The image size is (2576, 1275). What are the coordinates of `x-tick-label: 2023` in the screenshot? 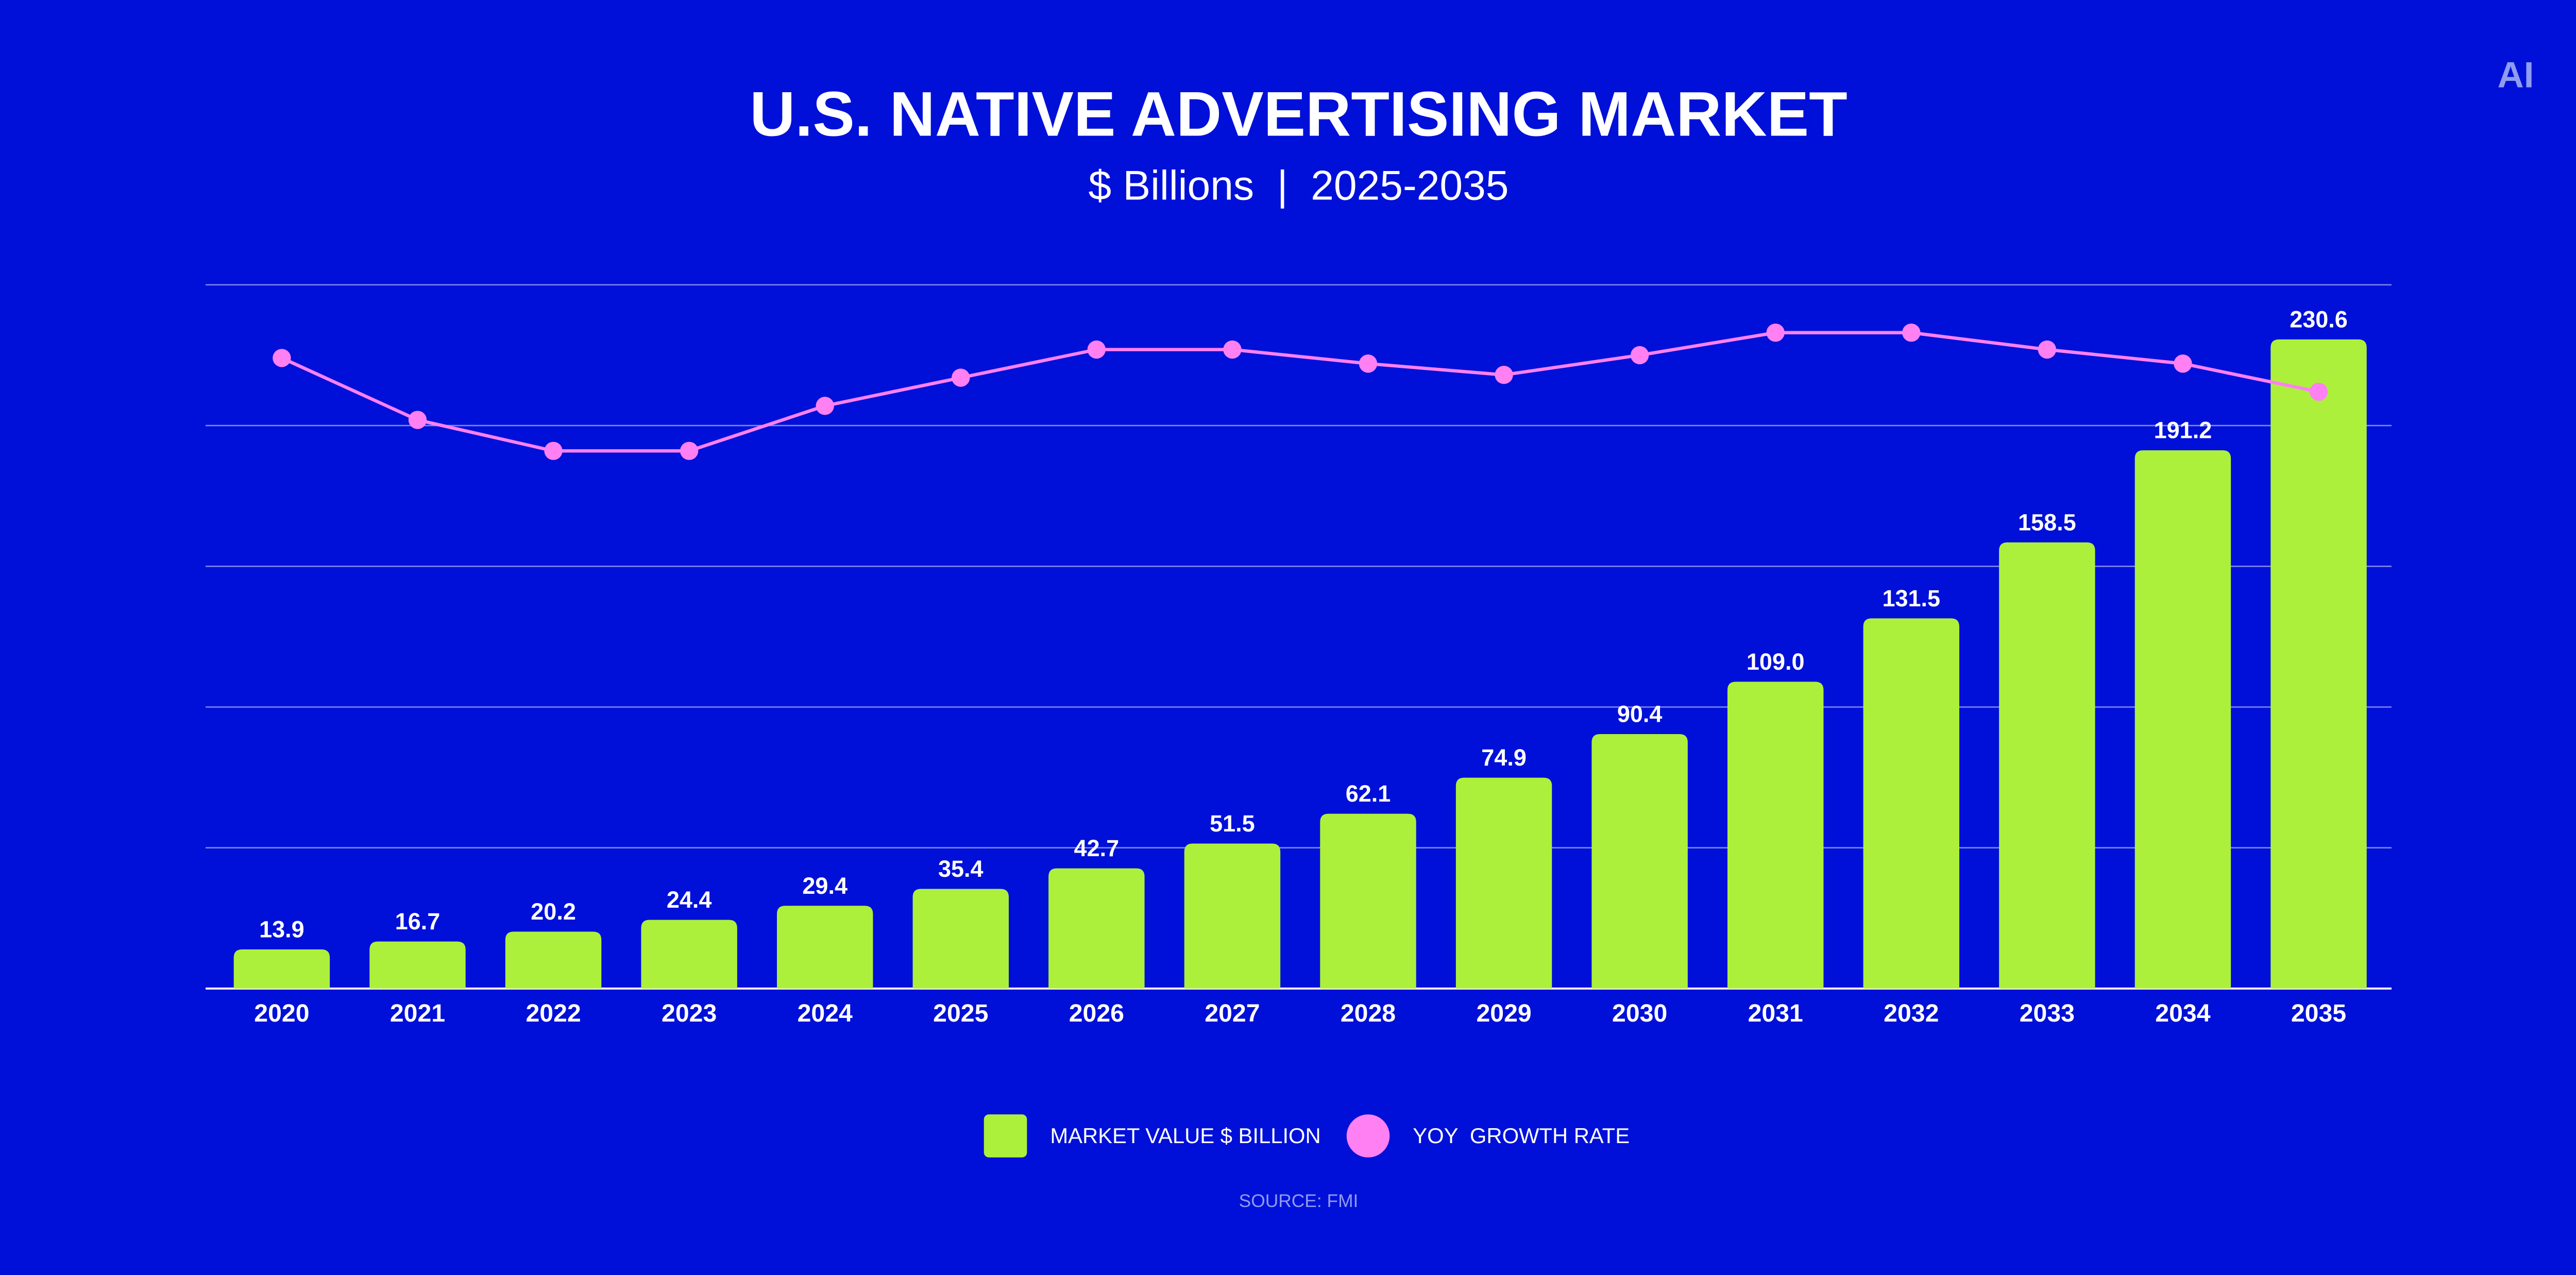 It's located at (690, 1013).